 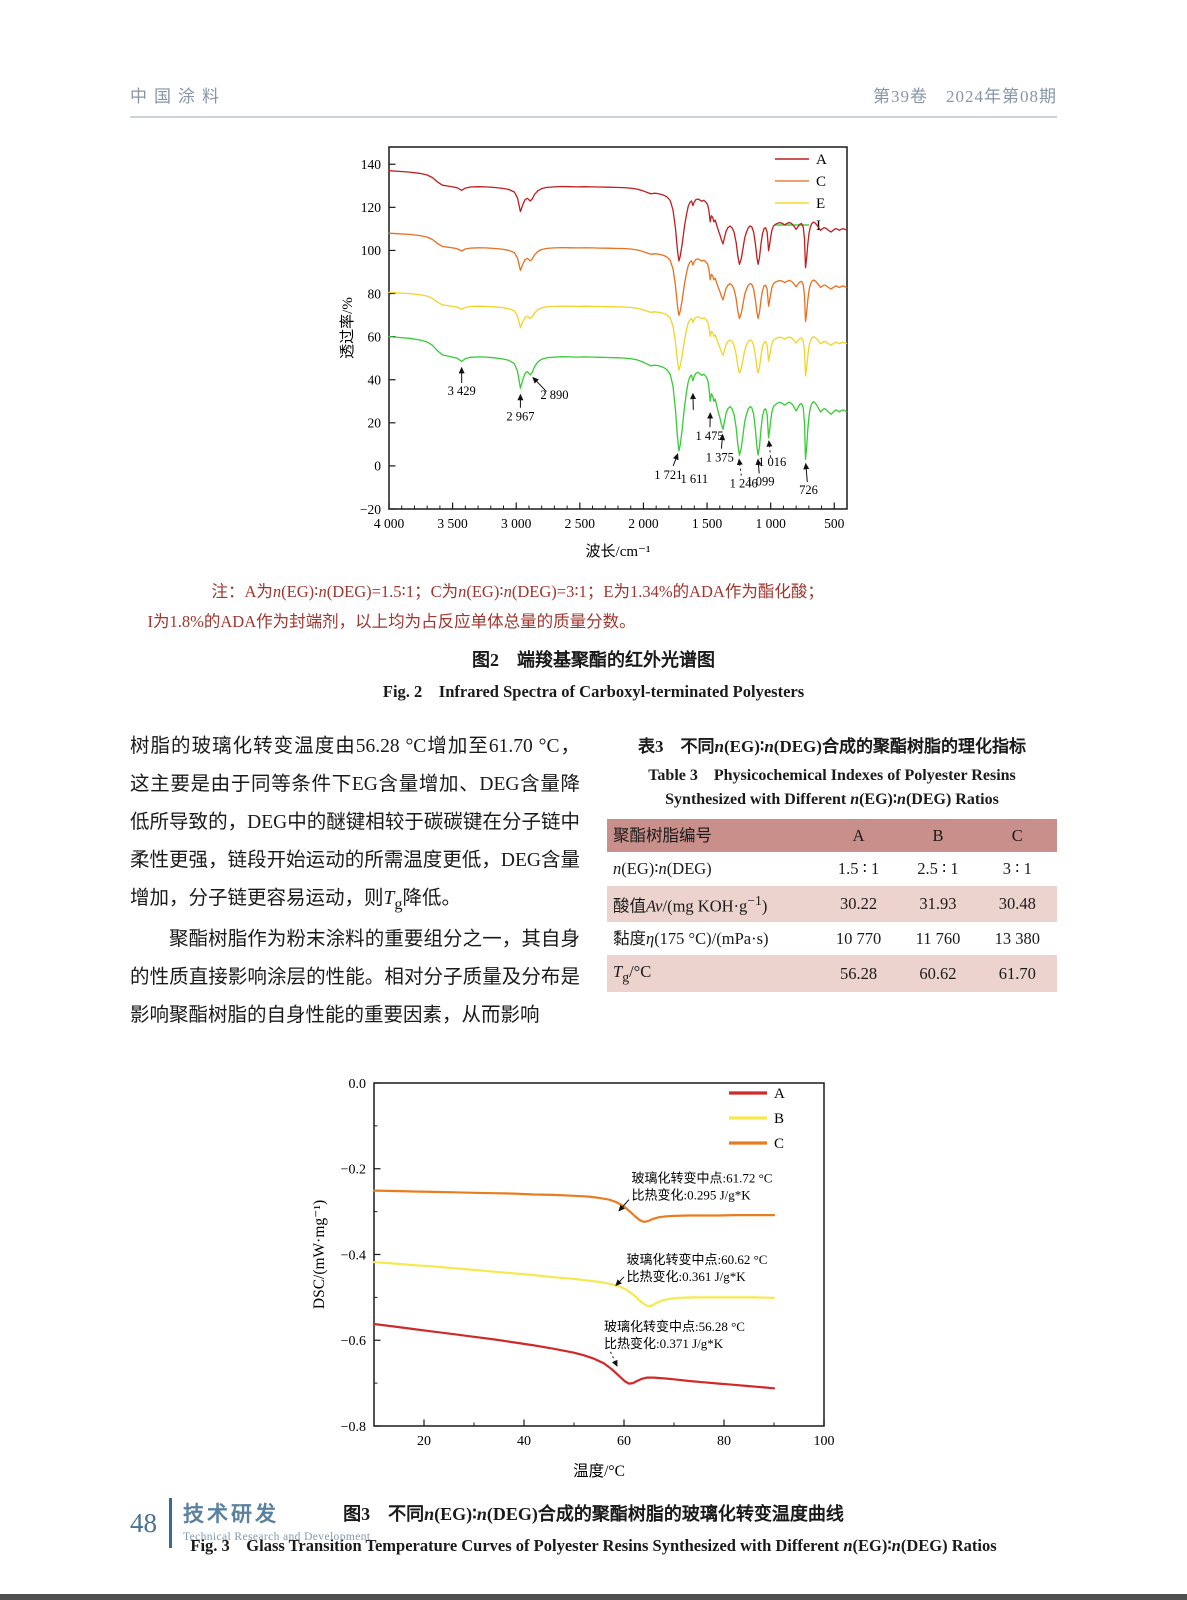 I want to click on svg-text: 2 967, so click(x=520, y=417).